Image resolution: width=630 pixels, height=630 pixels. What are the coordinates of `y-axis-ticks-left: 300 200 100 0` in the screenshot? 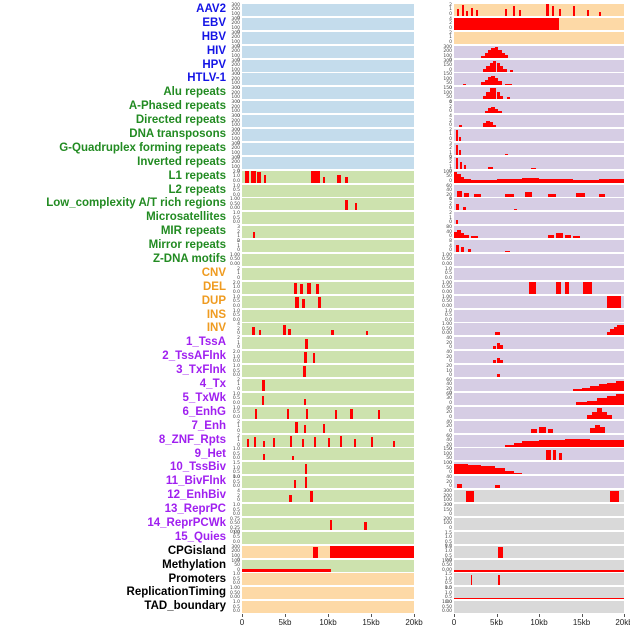 It's located at (234, 26).